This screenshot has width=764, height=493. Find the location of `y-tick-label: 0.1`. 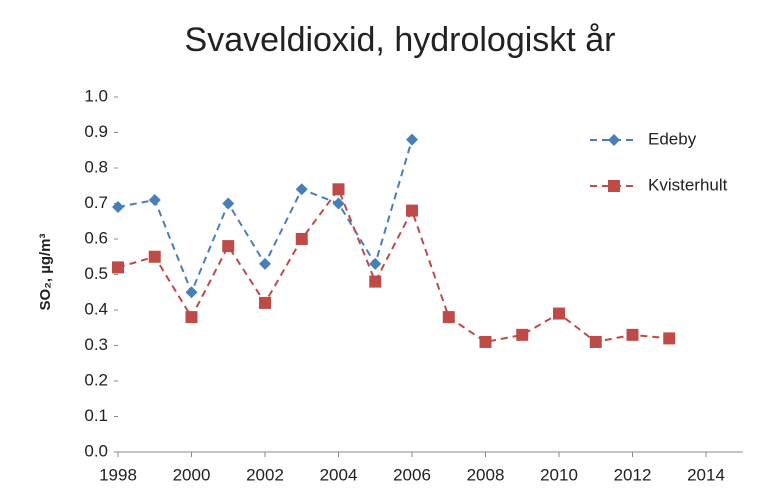

y-tick-label: 0.1 is located at coordinates (96, 415).